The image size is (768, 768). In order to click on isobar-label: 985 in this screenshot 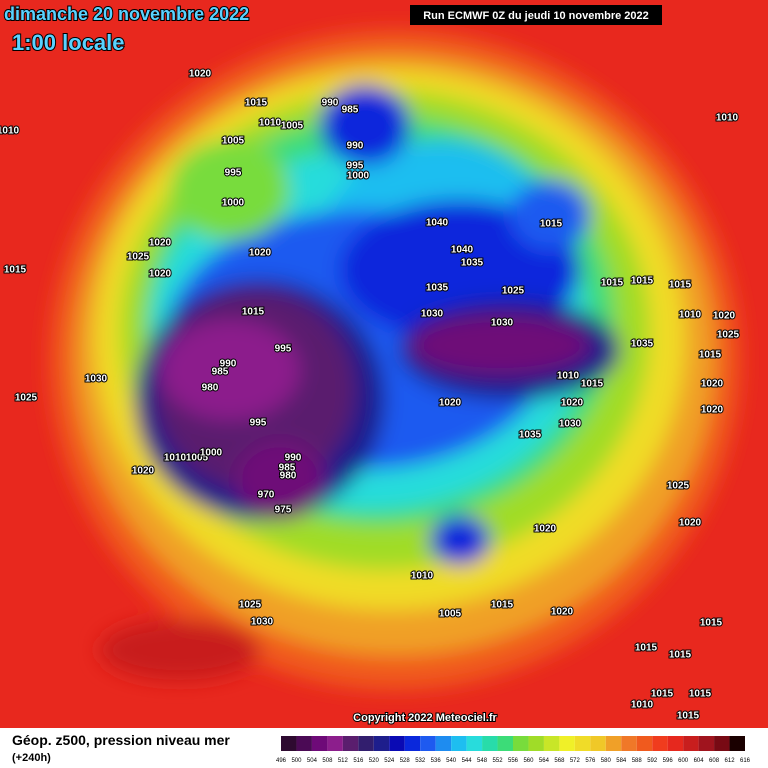, I will do `click(350, 110)`.